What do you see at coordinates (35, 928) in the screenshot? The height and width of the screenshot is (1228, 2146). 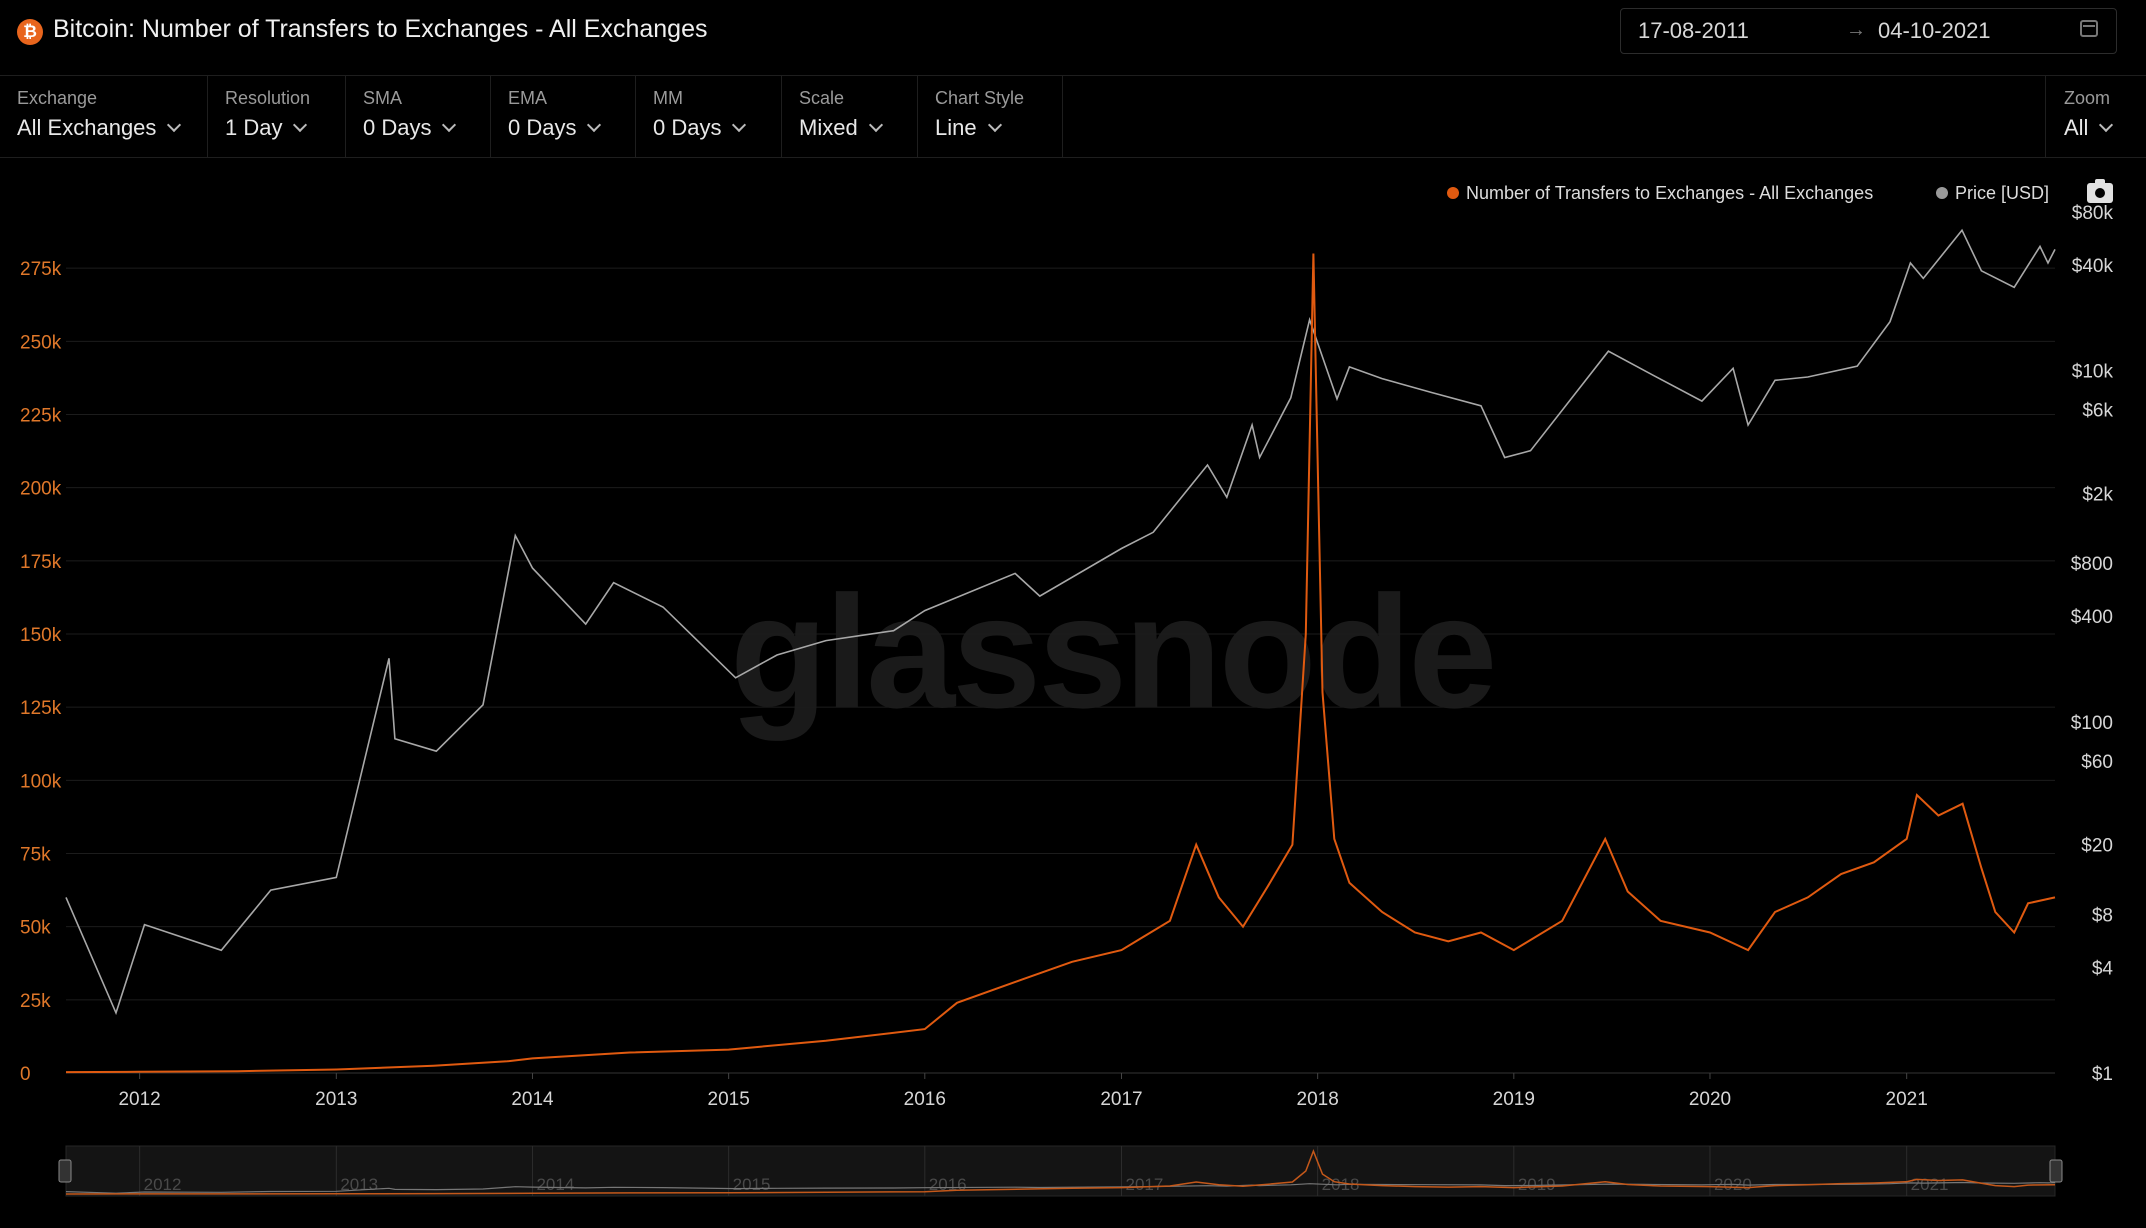 I see `y-tick-label-left: 50k` at bounding box center [35, 928].